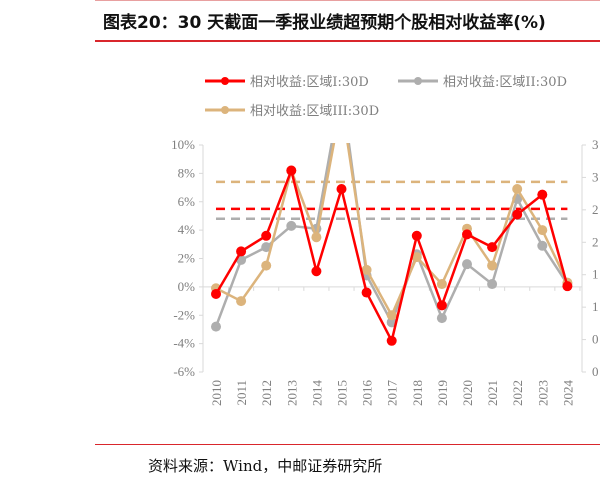 This screenshot has width=600, height=485. Describe the element at coordinates (567, 393) in the screenshot. I see `x-tick-label: 2024` at that location.